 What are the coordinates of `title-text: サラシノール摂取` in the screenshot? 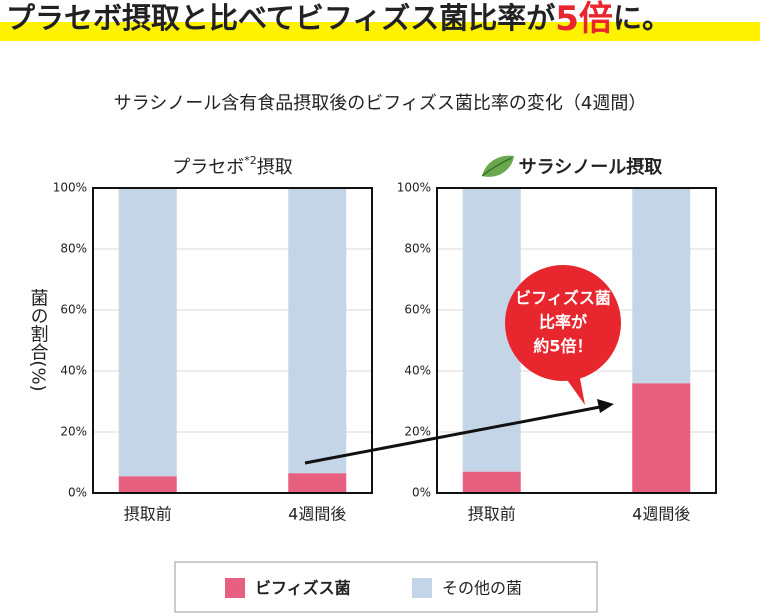 It's located at (591, 167).